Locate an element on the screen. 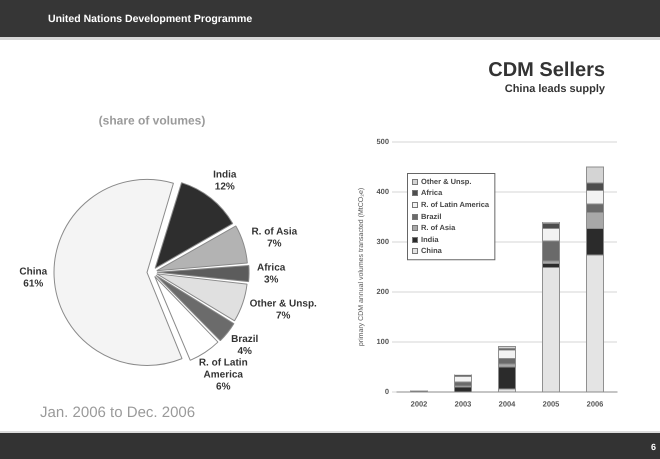  text: 6 is located at coordinates (653, 447).